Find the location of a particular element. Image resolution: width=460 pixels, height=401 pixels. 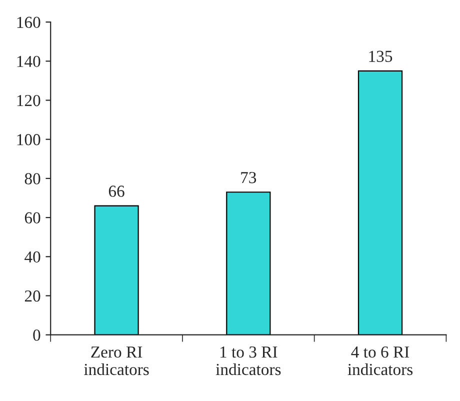

y-tick-label: 40 is located at coordinates (32, 257).